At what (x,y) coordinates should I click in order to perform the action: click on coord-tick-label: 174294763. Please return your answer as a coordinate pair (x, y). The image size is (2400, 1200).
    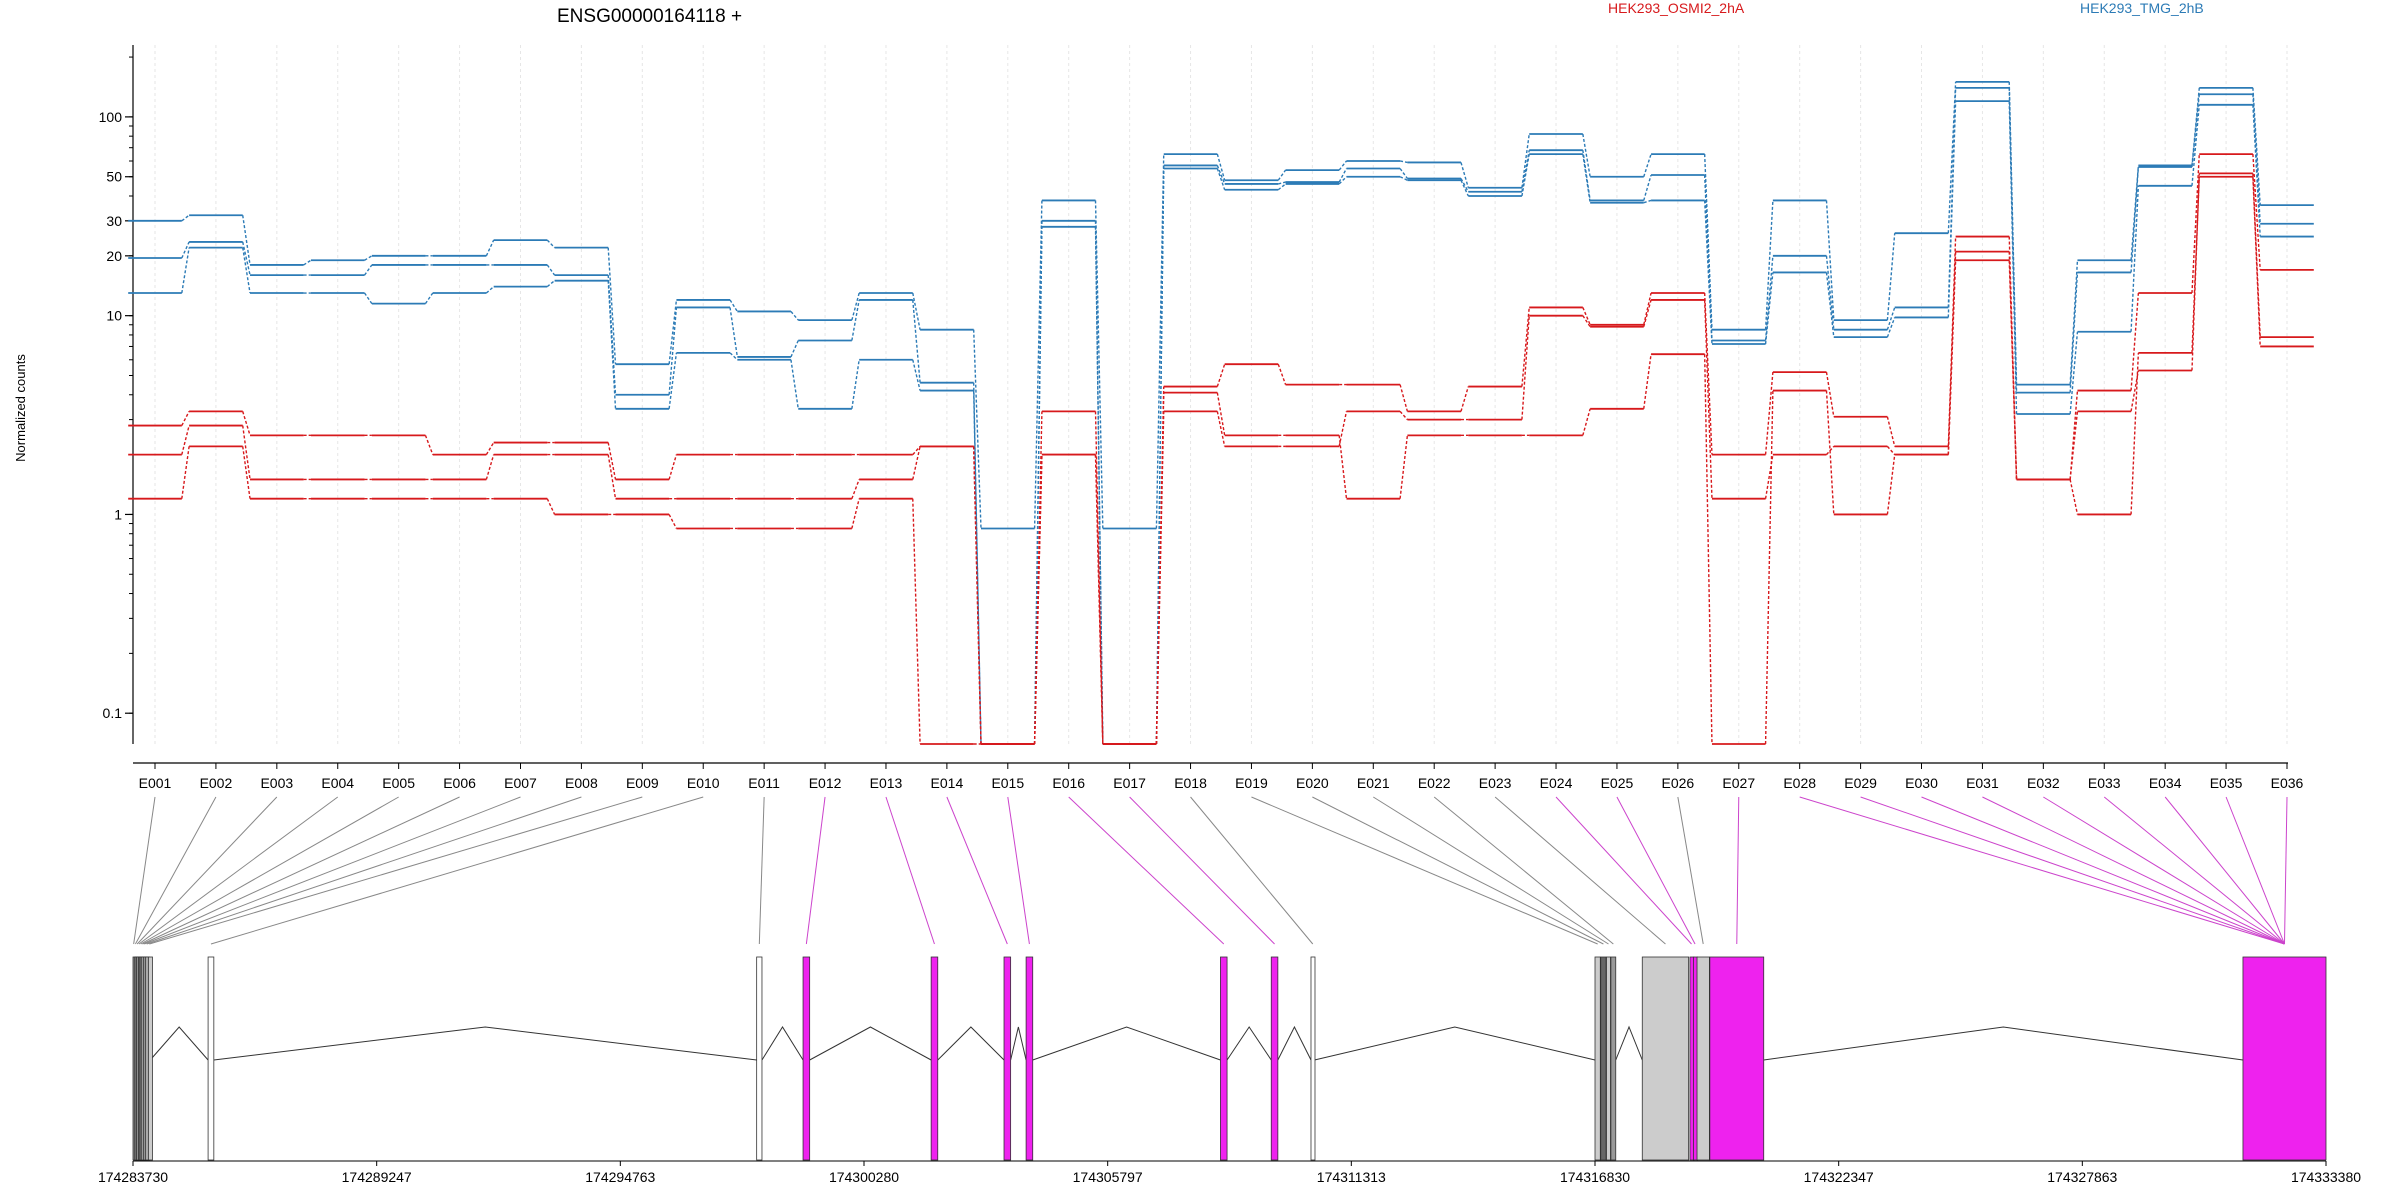
    Looking at the image, I should click on (620, 1177).